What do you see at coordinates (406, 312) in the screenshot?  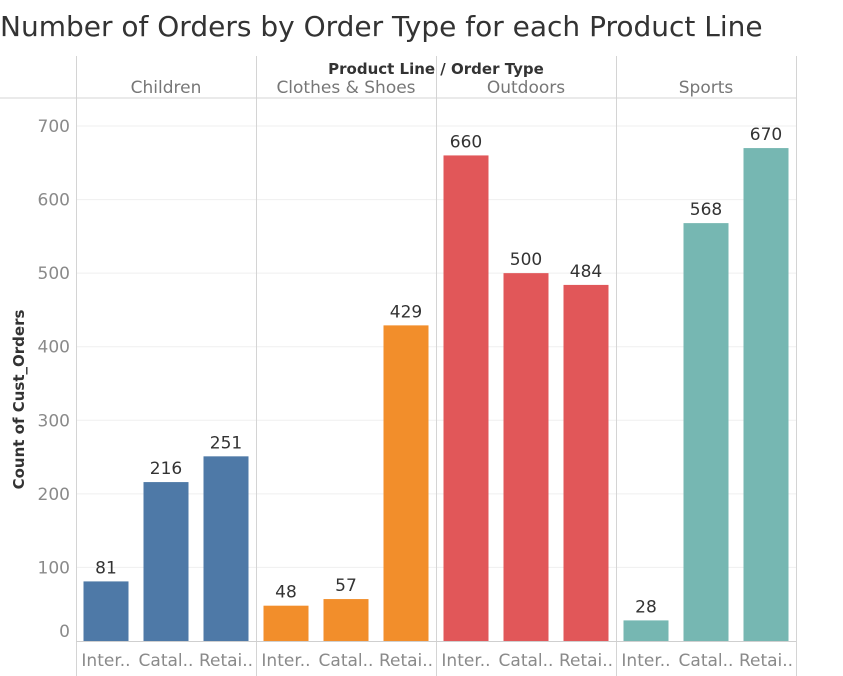 I see `data-label: 429` at bounding box center [406, 312].